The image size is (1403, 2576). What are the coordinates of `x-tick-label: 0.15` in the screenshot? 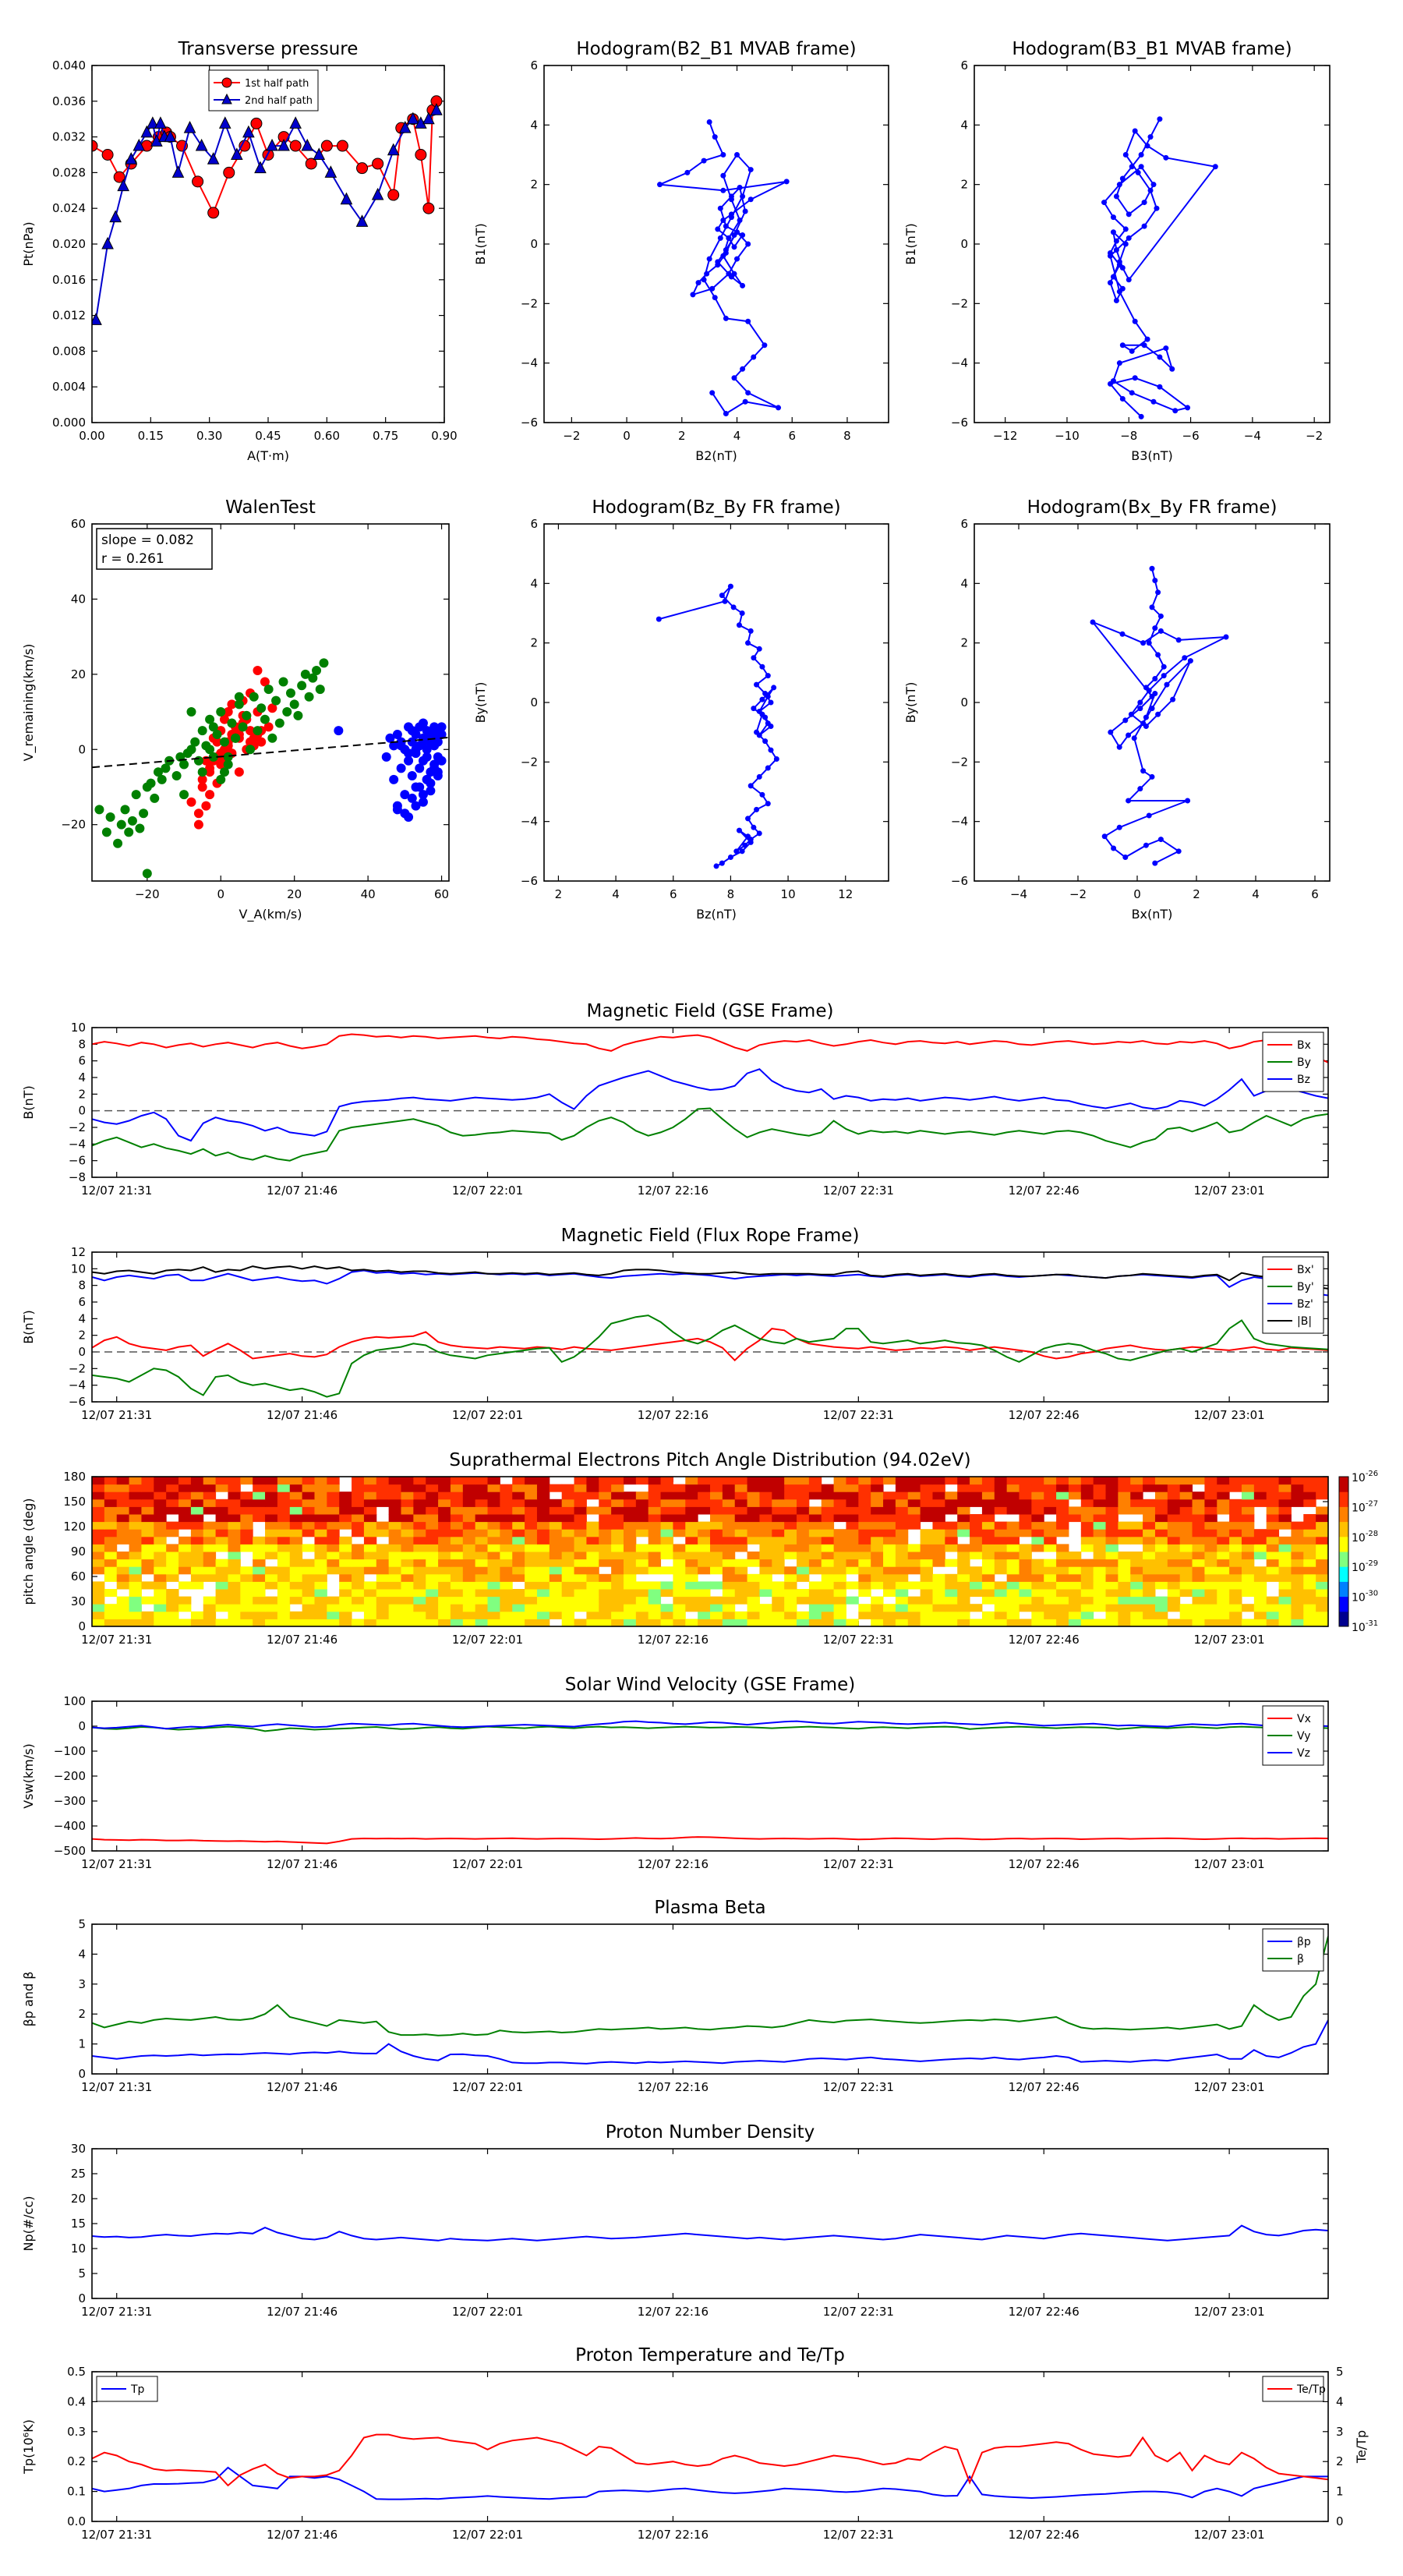 It's located at (151, 436).